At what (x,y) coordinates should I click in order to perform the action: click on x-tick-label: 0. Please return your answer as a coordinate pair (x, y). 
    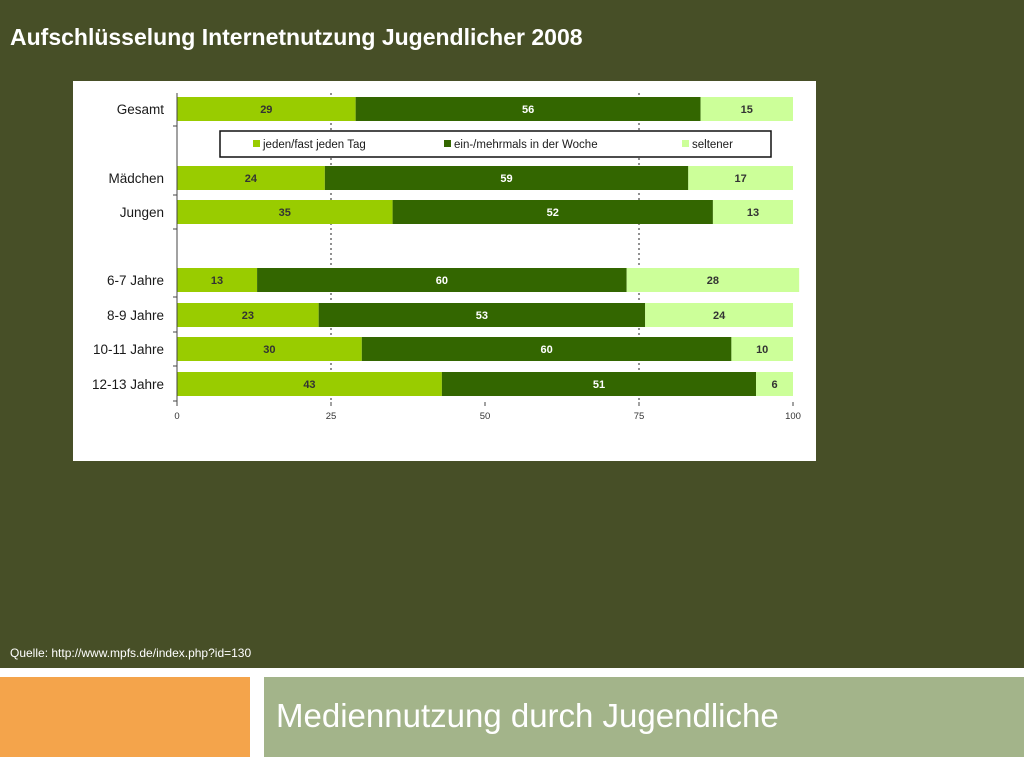
    Looking at the image, I should click on (176, 416).